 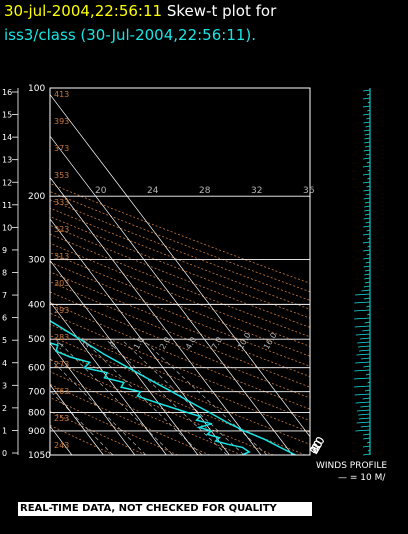 I want to click on mixing-label: 20, so click(x=101, y=191).